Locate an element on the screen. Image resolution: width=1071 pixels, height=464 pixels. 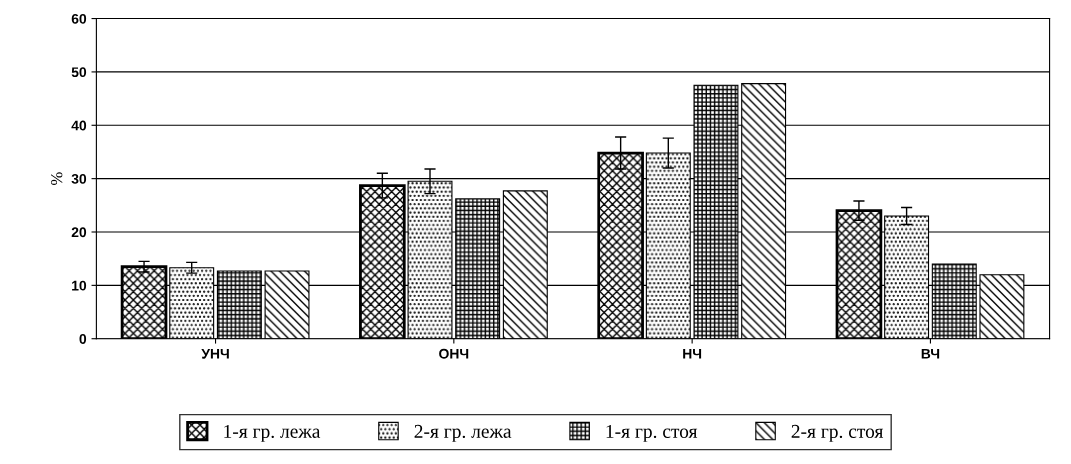
legend-label: 2-я гр. лежа is located at coordinates (463, 433).